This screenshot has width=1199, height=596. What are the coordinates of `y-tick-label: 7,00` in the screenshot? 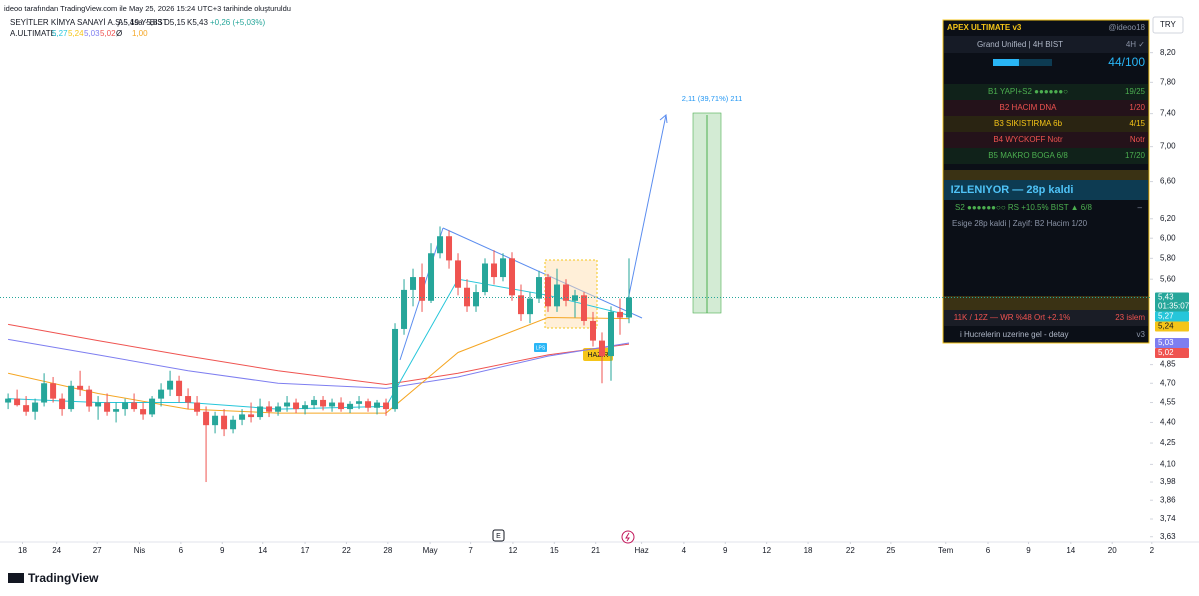 It's located at (1168, 146).